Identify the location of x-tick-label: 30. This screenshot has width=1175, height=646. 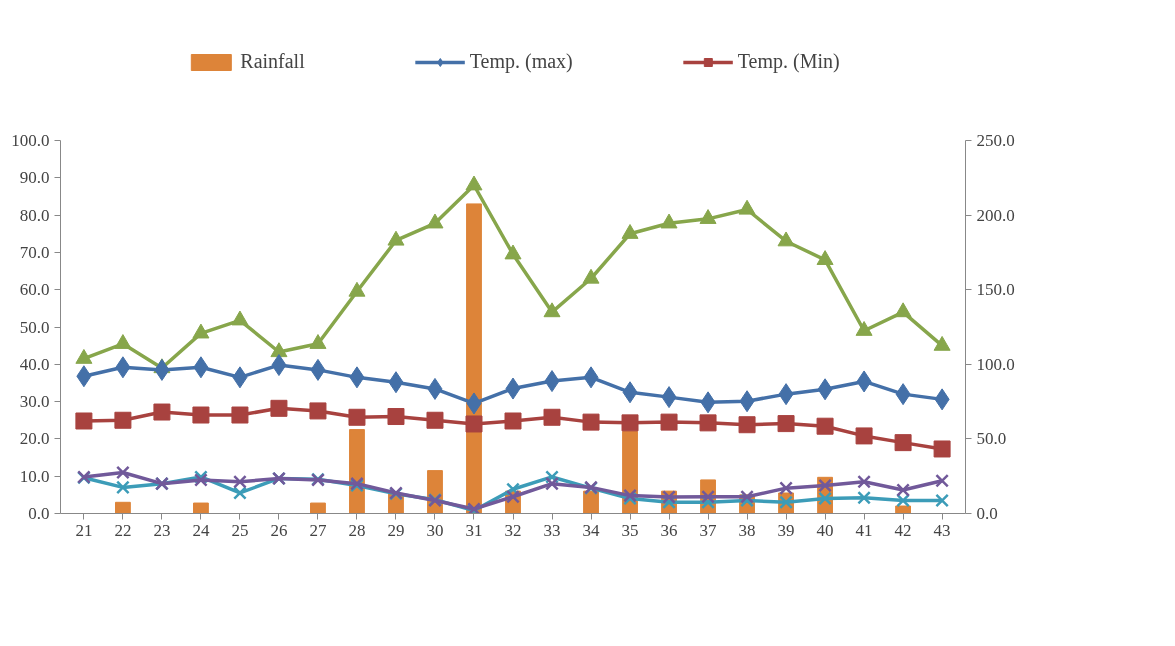
(435, 530).